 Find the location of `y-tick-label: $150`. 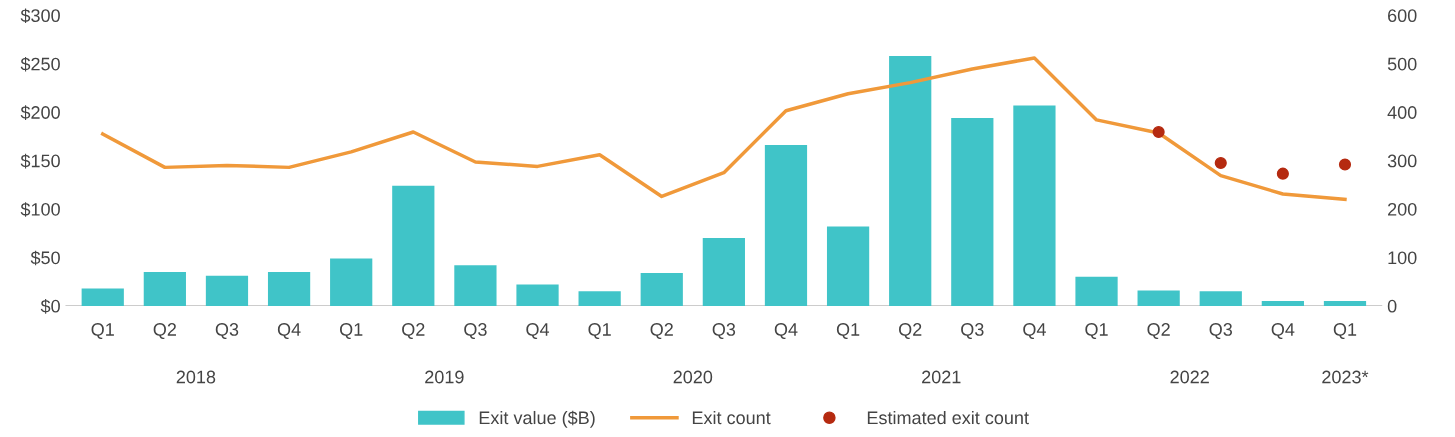

y-tick-label: $150 is located at coordinates (40, 161).